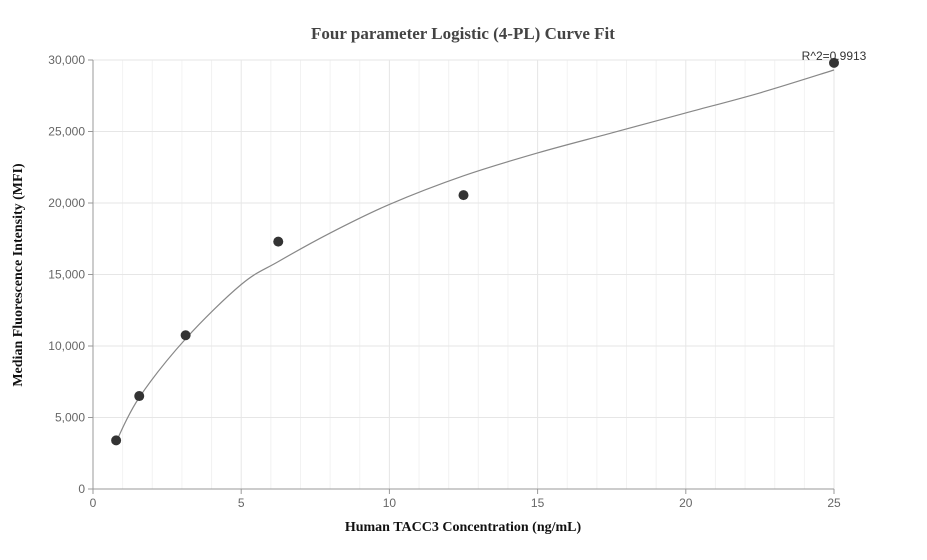 The height and width of the screenshot is (560, 927). I want to click on y-tick-label: 15,000, so click(66, 275).